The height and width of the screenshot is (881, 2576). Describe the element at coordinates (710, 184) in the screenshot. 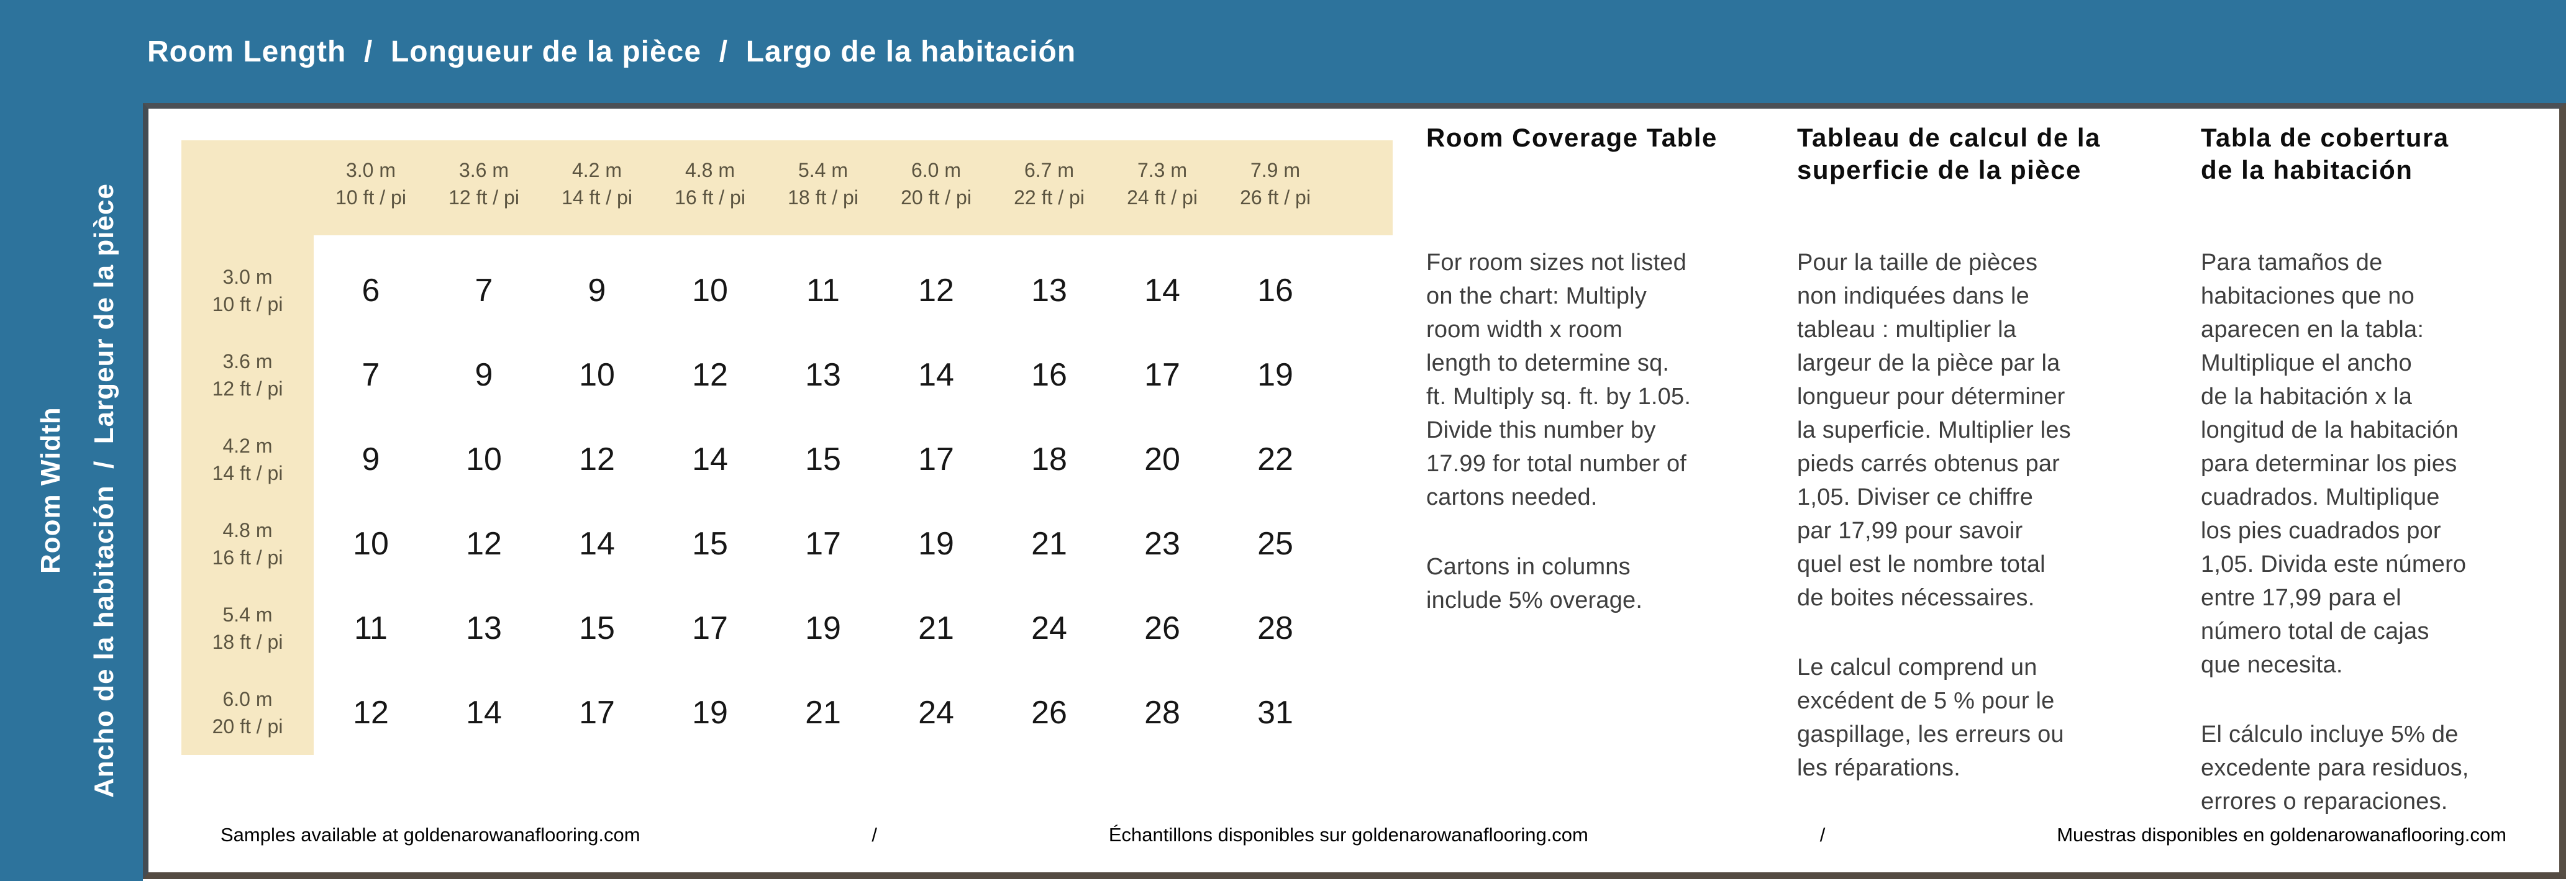

I see `column-header: 4.8 m 16 ft / pi` at that location.